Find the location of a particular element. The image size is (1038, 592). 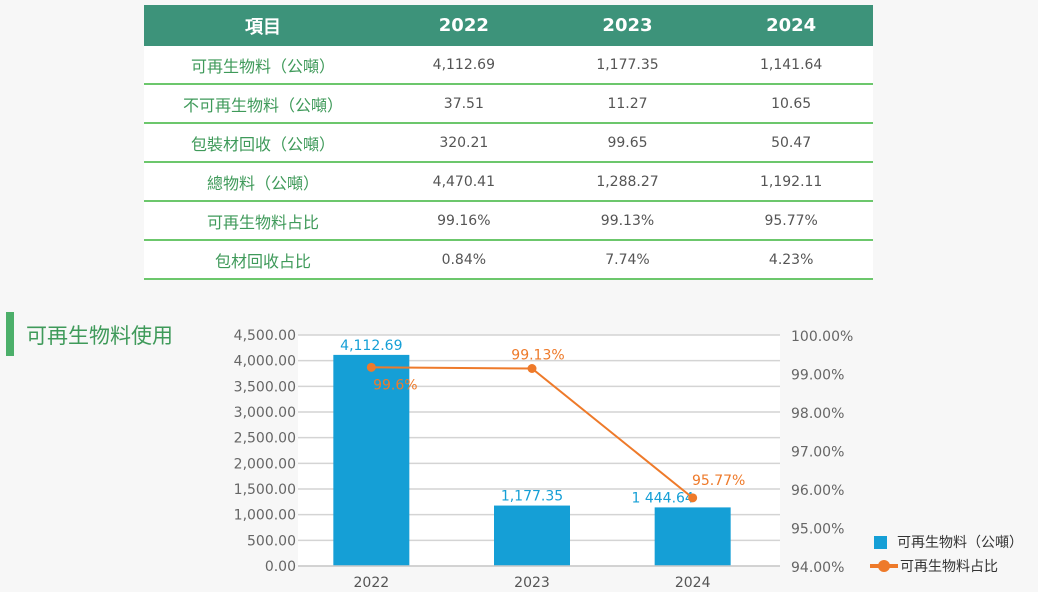

left-tick-label: 1,000.00 is located at coordinates (265, 516).